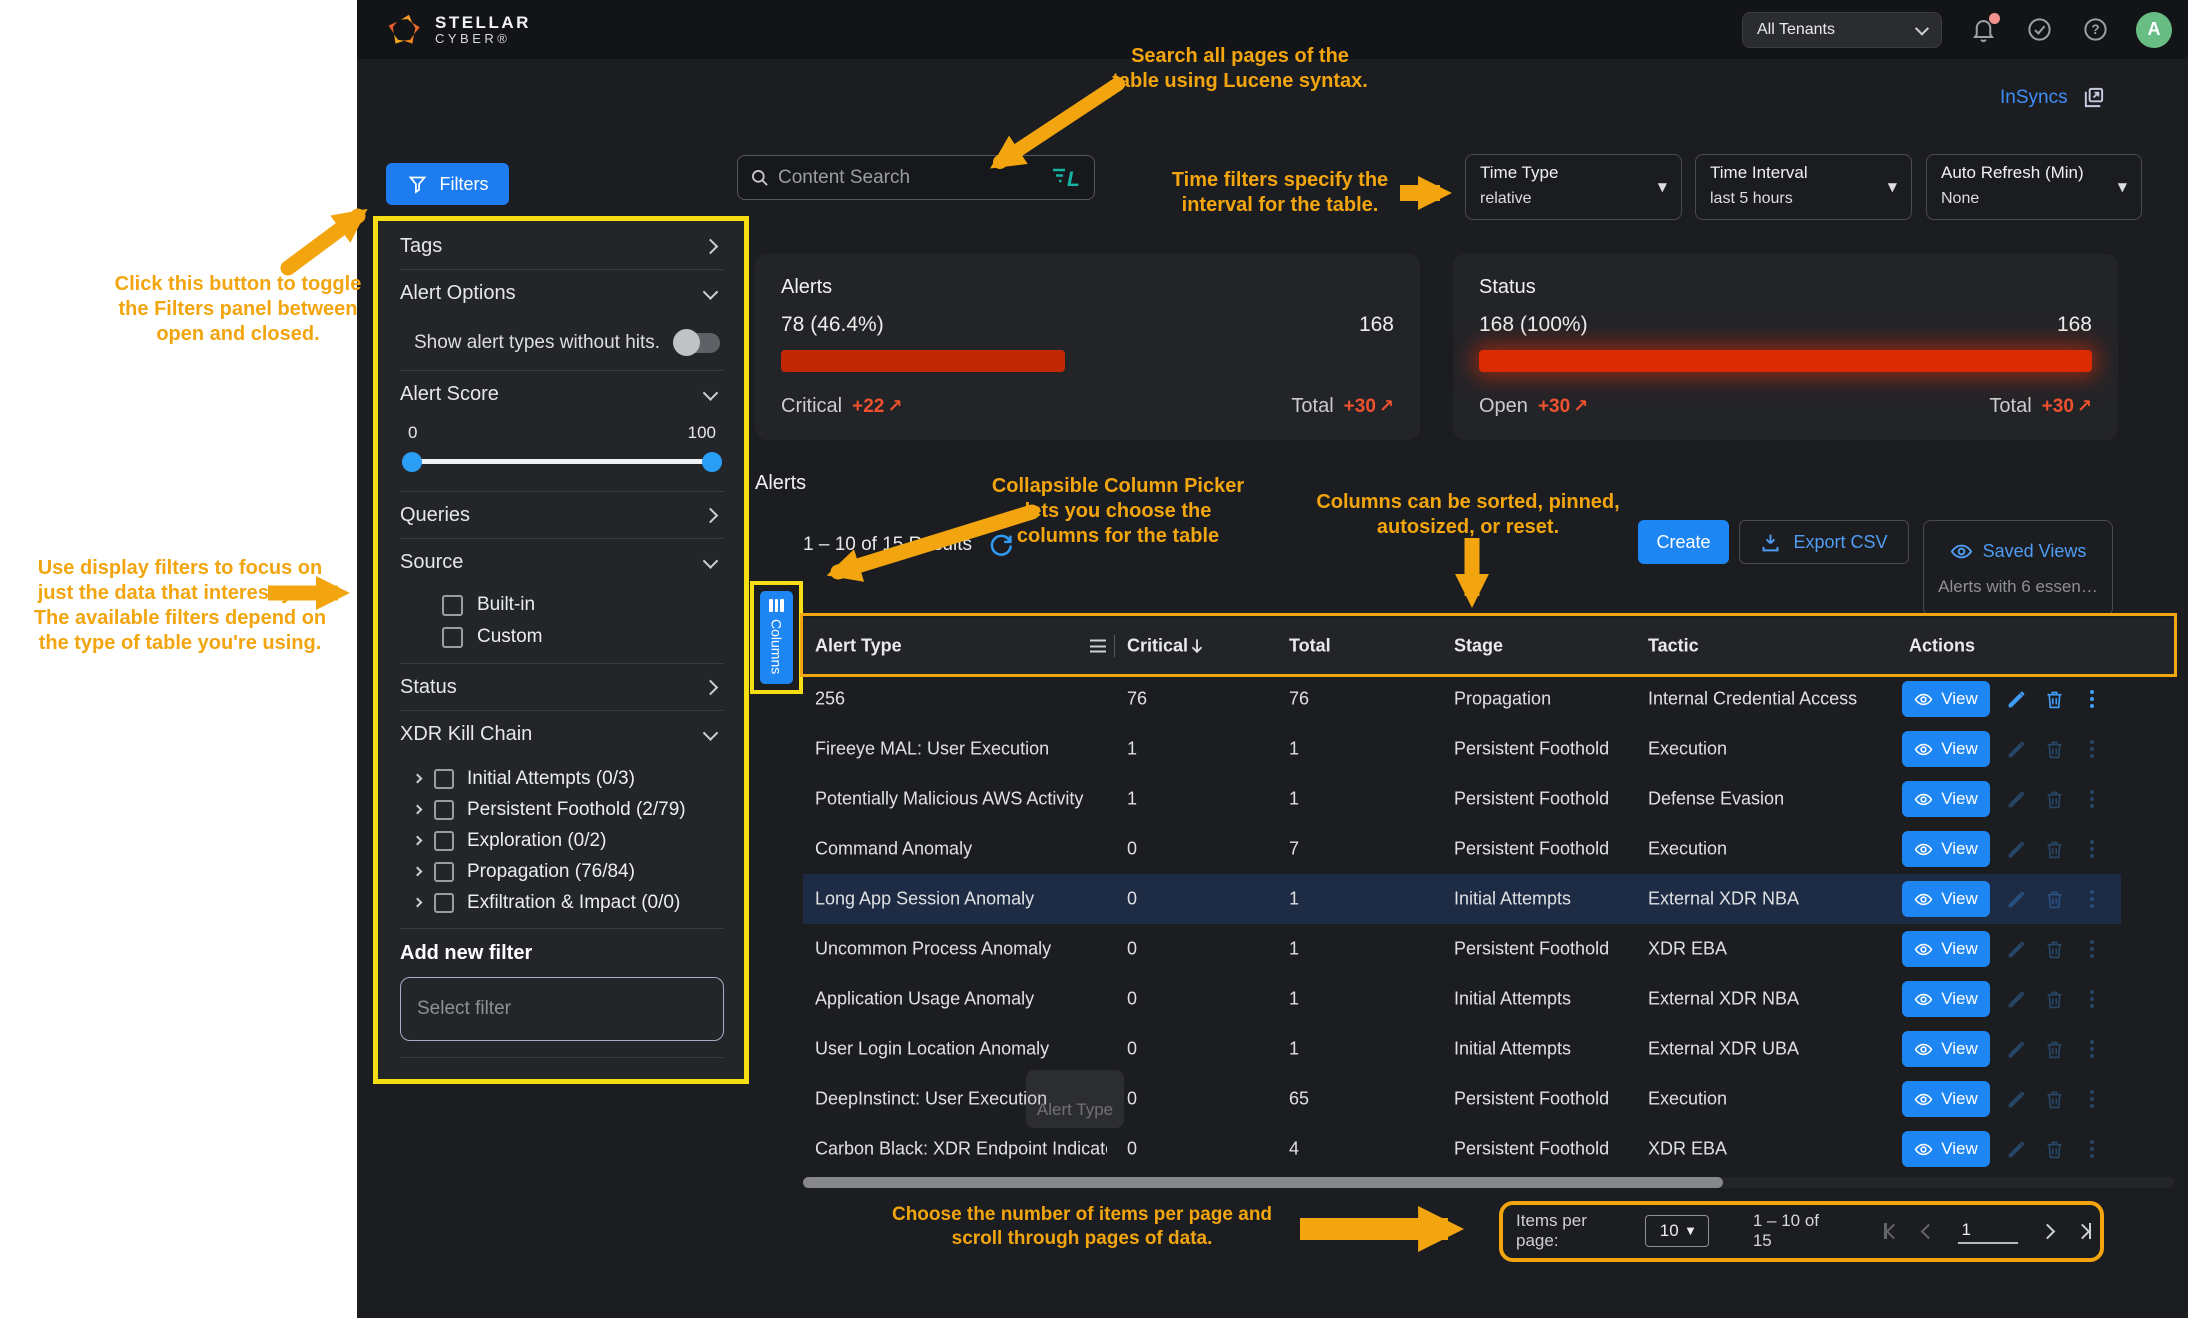 Image resolution: width=2188 pixels, height=1318 pixels. I want to click on auto-refresh-select: Auto Refresh (Min) None ▼, so click(2034, 187).